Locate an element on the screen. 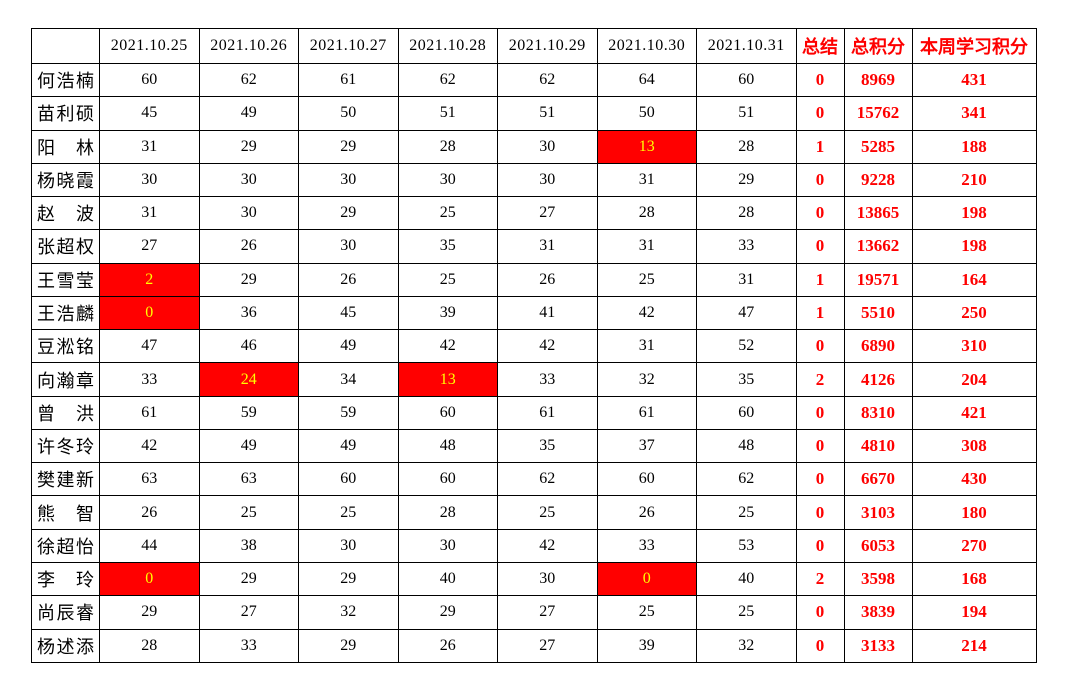 The height and width of the screenshot is (699, 1066). table-row: 曾 洪 61 59 59 60 61 61 60 0 8310 421 is located at coordinates (534, 412).